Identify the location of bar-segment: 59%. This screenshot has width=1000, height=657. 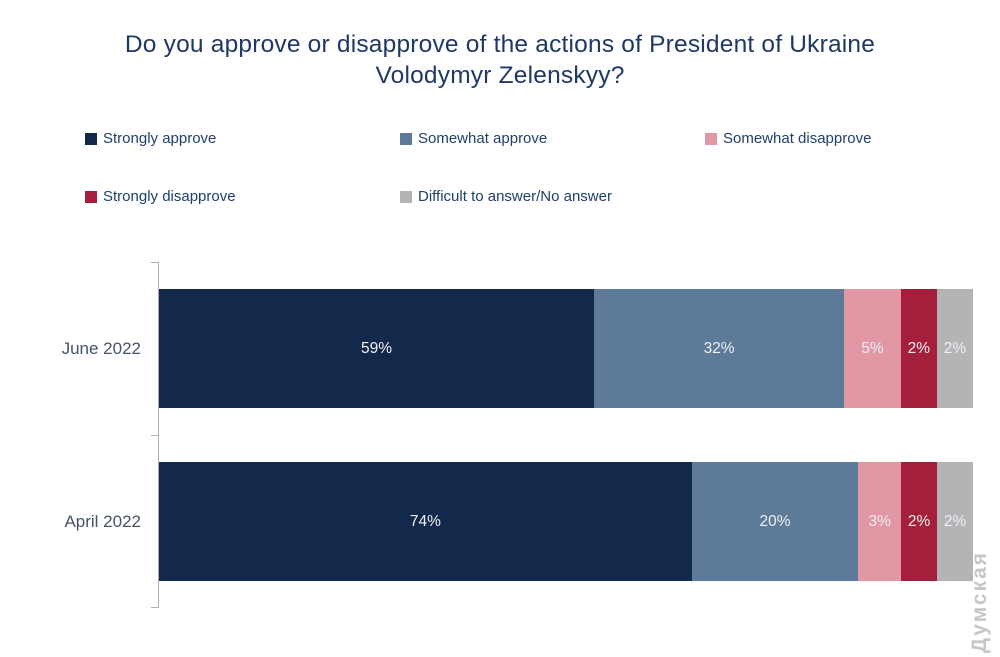
(377, 348).